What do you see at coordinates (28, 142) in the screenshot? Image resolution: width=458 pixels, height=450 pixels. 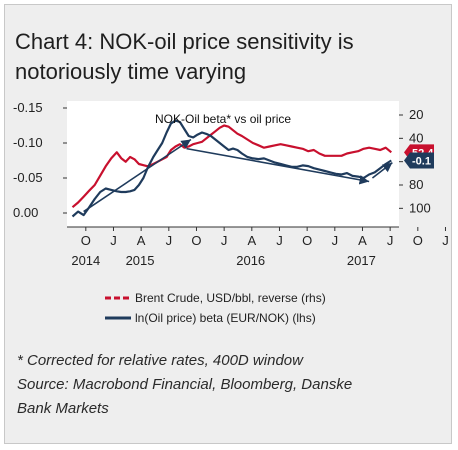 I see `left-axis-tick-label: -0.10` at bounding box center [28, 142].